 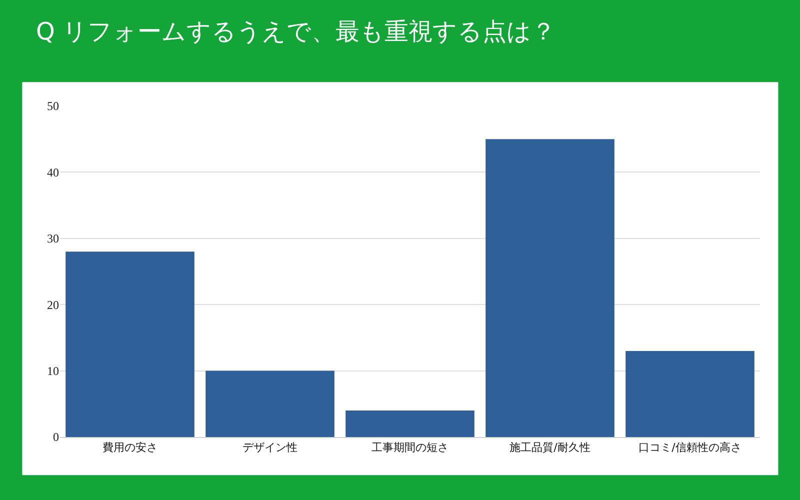 I want to click on x-tick-label: デザイン性, so click(x=270, y=447).